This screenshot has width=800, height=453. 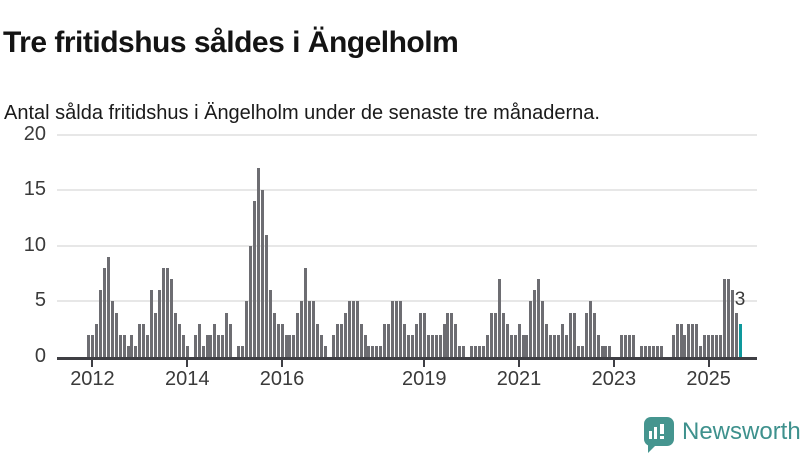 What do you see at coordinates (34, 244) in the screenshot?
I see `y-axis-label: 10` at bounding box center [34, 244].